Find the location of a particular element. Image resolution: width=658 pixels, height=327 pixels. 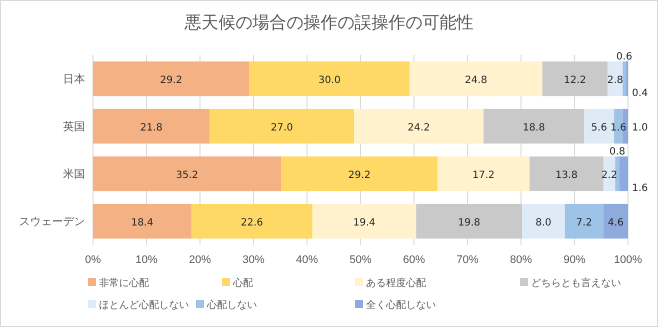

y-tick-label: 日本 is located at coordinates (74, 79).